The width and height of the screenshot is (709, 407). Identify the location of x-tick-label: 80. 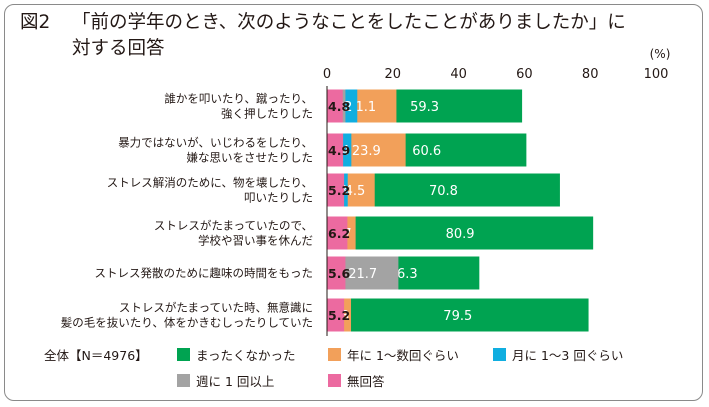
(590, 74).